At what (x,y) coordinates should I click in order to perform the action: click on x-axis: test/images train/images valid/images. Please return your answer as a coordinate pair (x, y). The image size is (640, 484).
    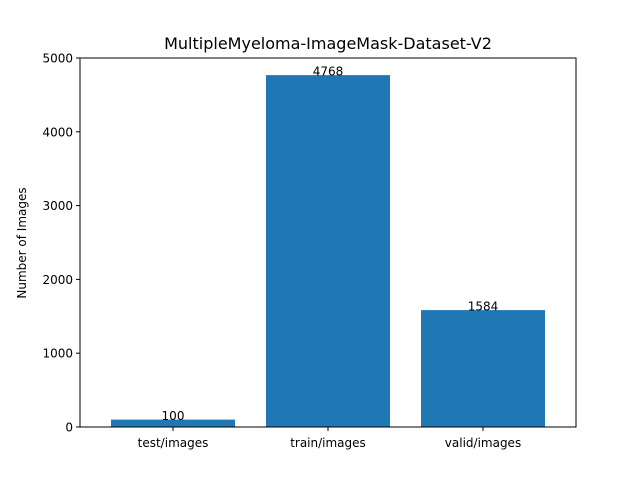
    Looking at the image, I should click on (329, 438).